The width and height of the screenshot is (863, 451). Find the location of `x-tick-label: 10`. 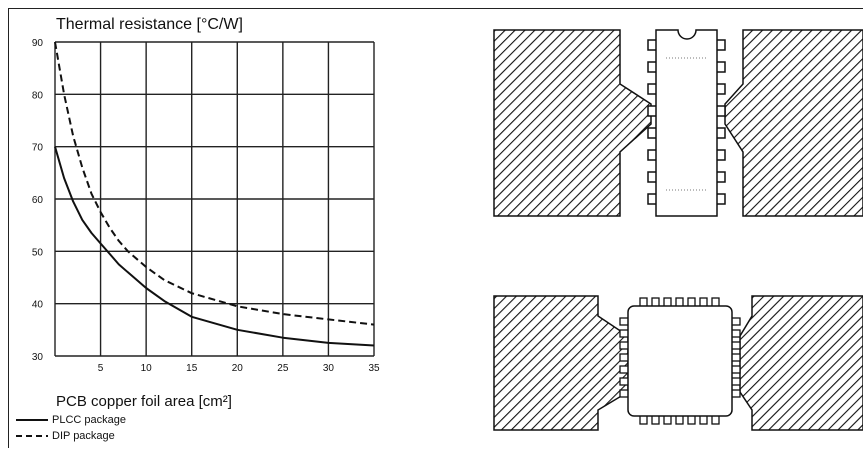

x-tick-label: 10 is located at coordinates (147, 368).